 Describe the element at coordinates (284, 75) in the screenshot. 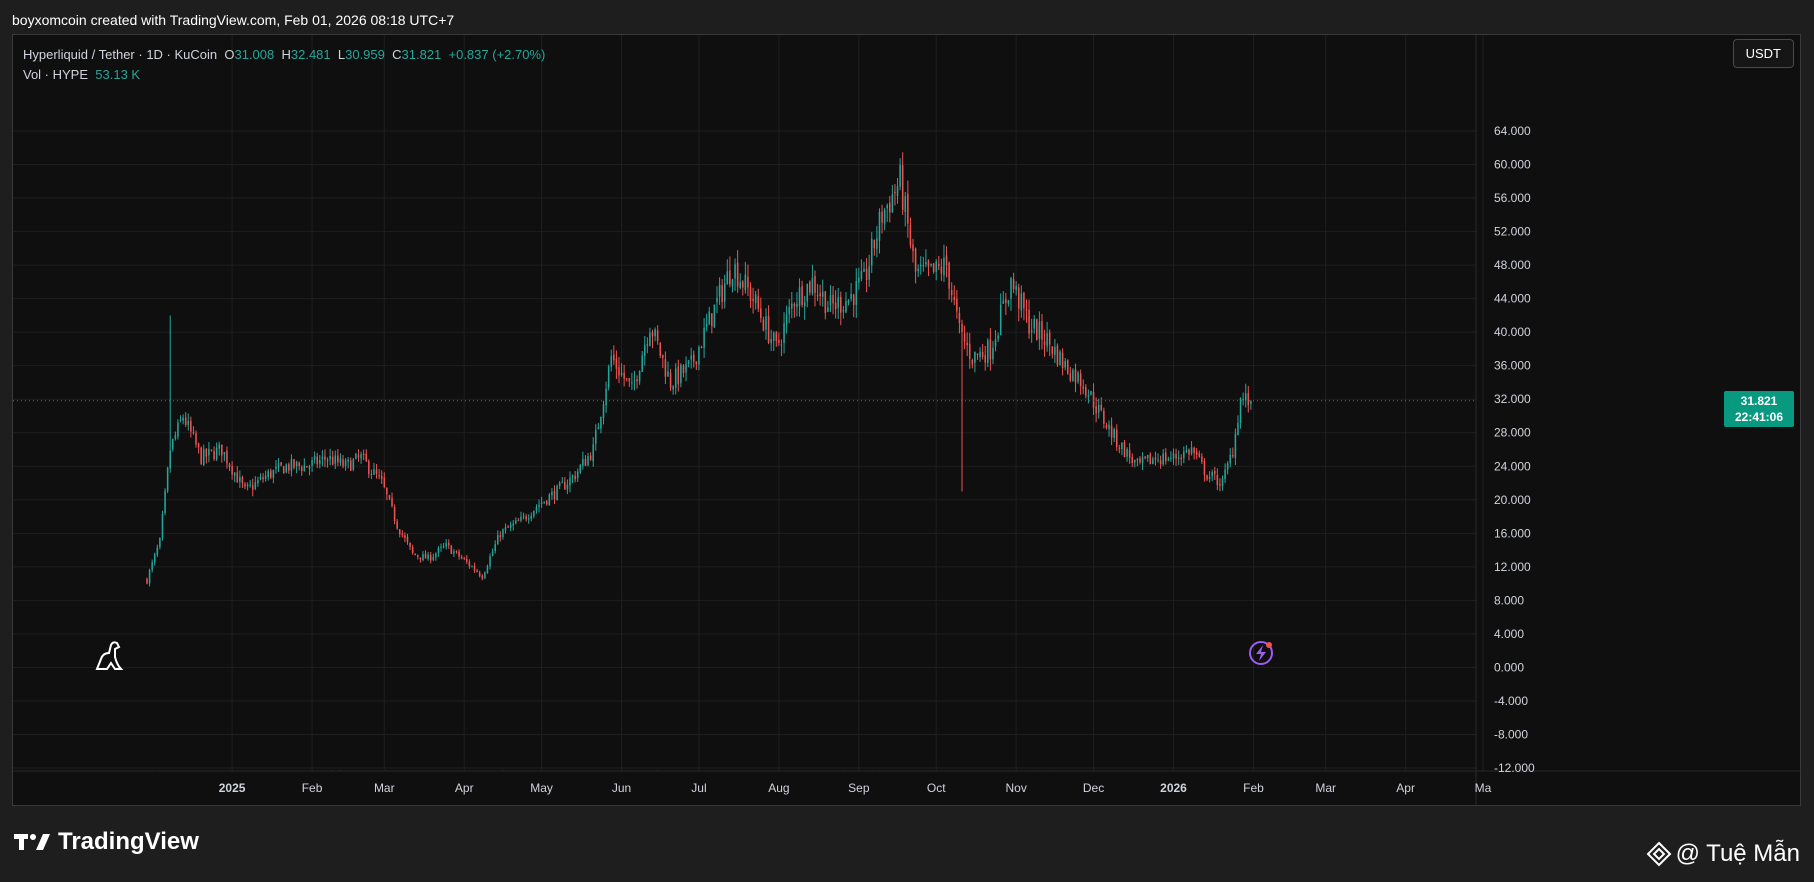

I see `legend-volume-row: Vol · HYPE 53.13 K` at that location.